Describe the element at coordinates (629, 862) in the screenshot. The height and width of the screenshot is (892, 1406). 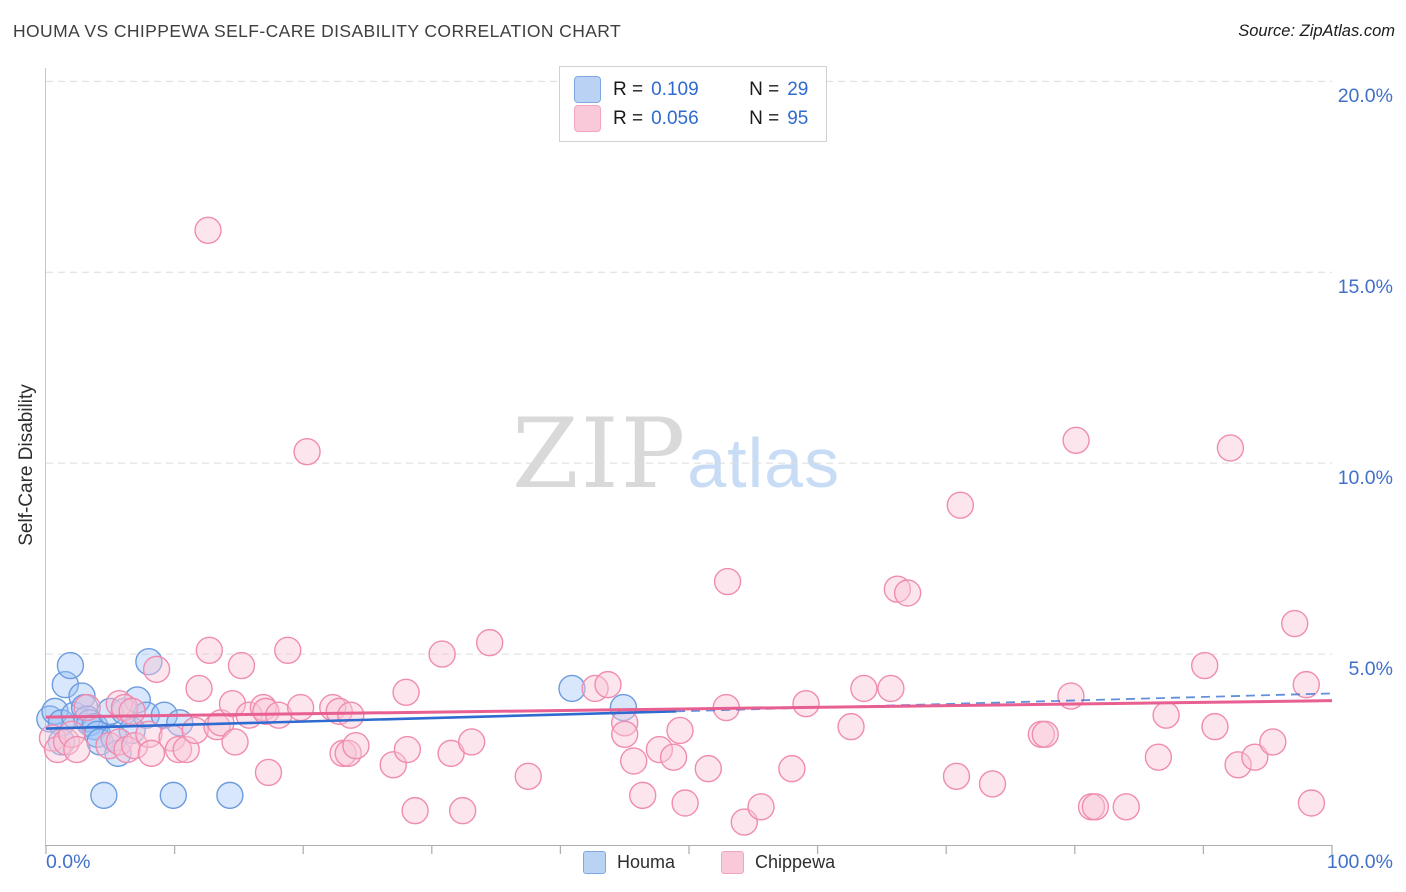
I see `legend-item-houma: Houma` at that location.